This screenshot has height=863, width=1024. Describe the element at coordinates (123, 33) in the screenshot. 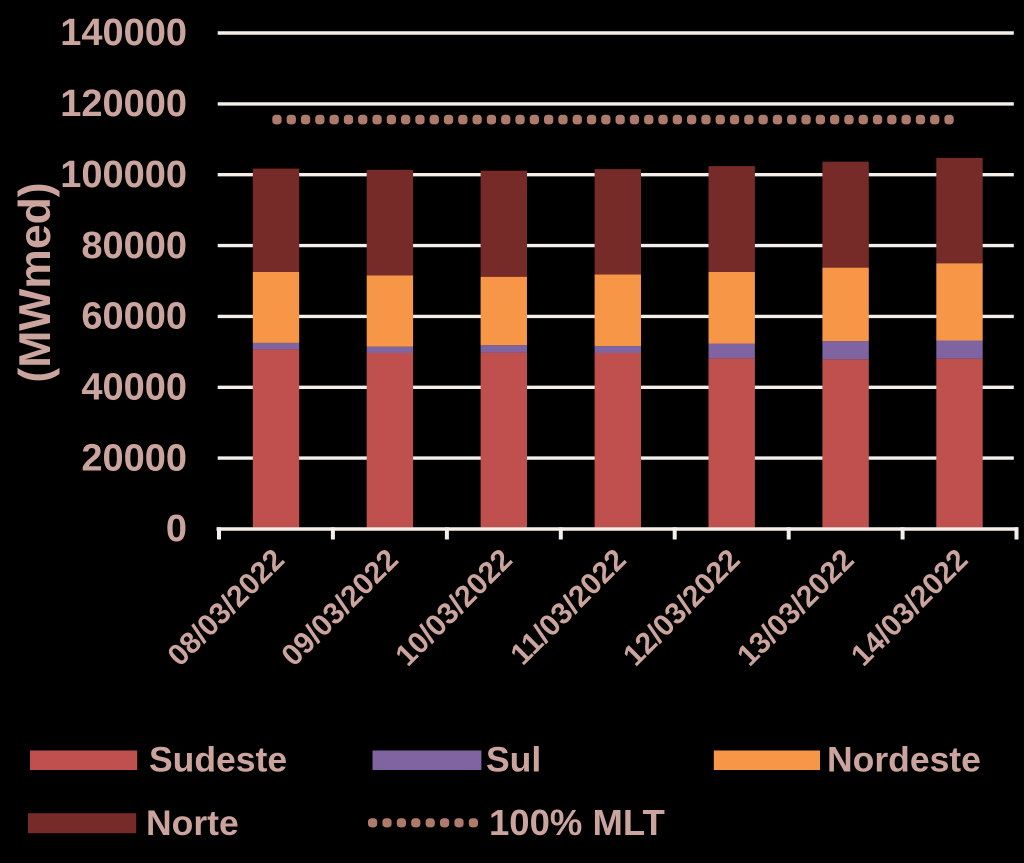

I see `svg-text: 140000` at that location.